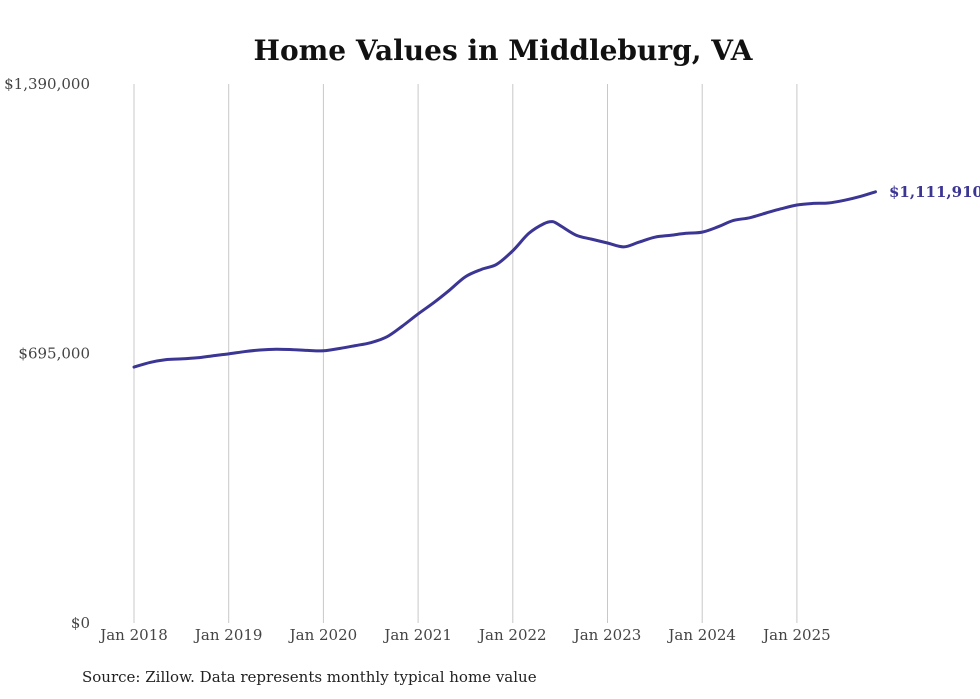 This screenshot has height=699, width=980. What do you see at coordinates (80, 623) in the screenshot?
I see `y-tick-label: $0` at bounding box center [80, 623].